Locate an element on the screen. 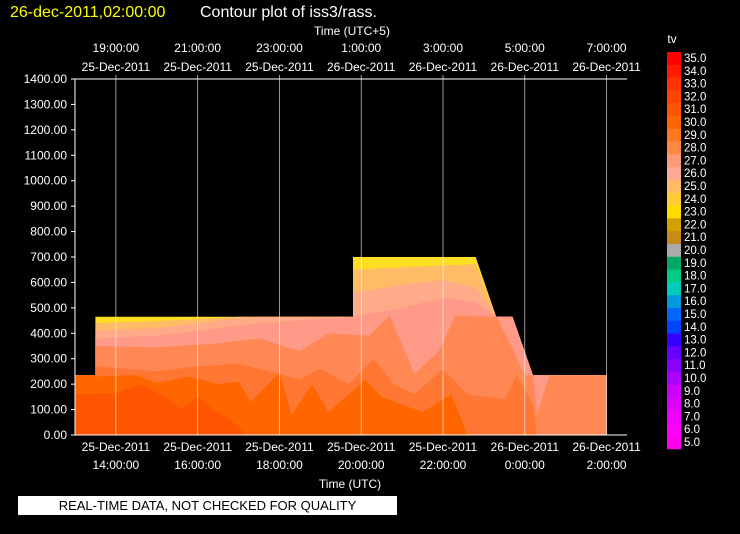  top-tick-label-time: 23:00:00 is located at coordinates (279, 48).